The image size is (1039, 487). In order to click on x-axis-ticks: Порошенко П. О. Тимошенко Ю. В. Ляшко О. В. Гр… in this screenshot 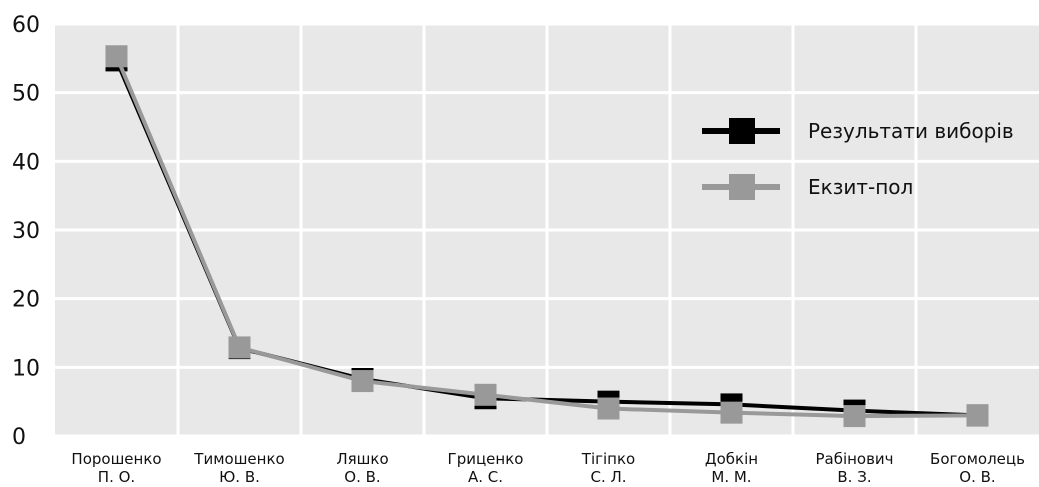, I will do `click(548, 468)`.